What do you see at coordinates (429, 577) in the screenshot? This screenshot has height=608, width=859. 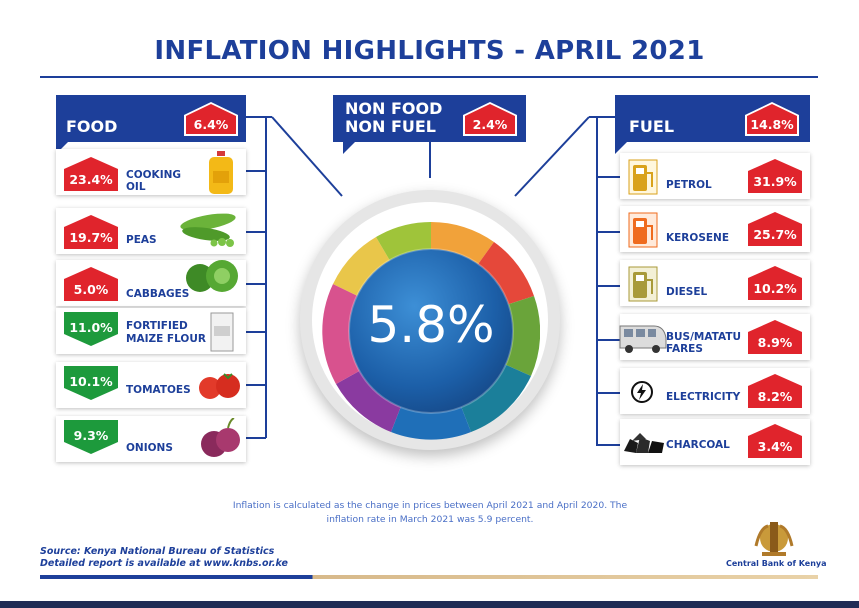 I see `footer-divider` at bounding box center [429, 577].